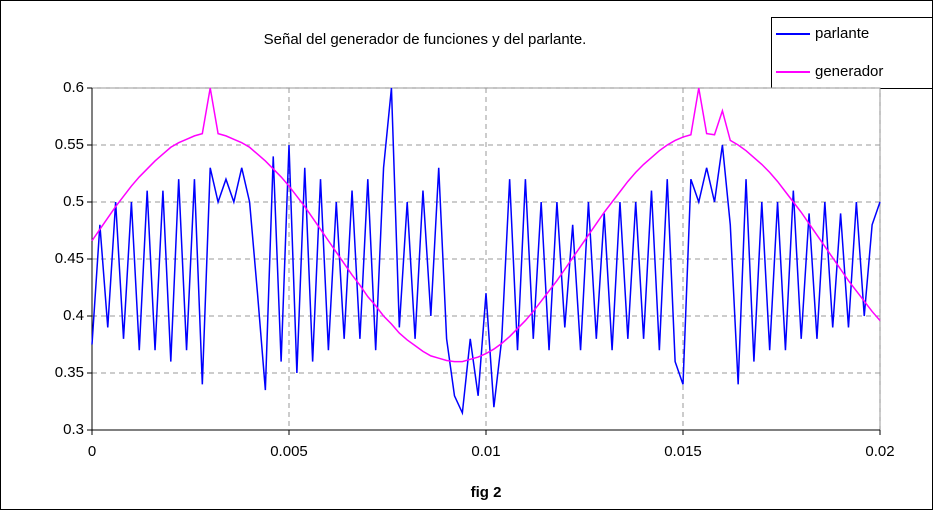 Image resolution: width=933 pixels, height=515 pixels. Describe the element at coordinates (69, 144) in the screenshot. I see `y-tick-label: 0.55` at that location.